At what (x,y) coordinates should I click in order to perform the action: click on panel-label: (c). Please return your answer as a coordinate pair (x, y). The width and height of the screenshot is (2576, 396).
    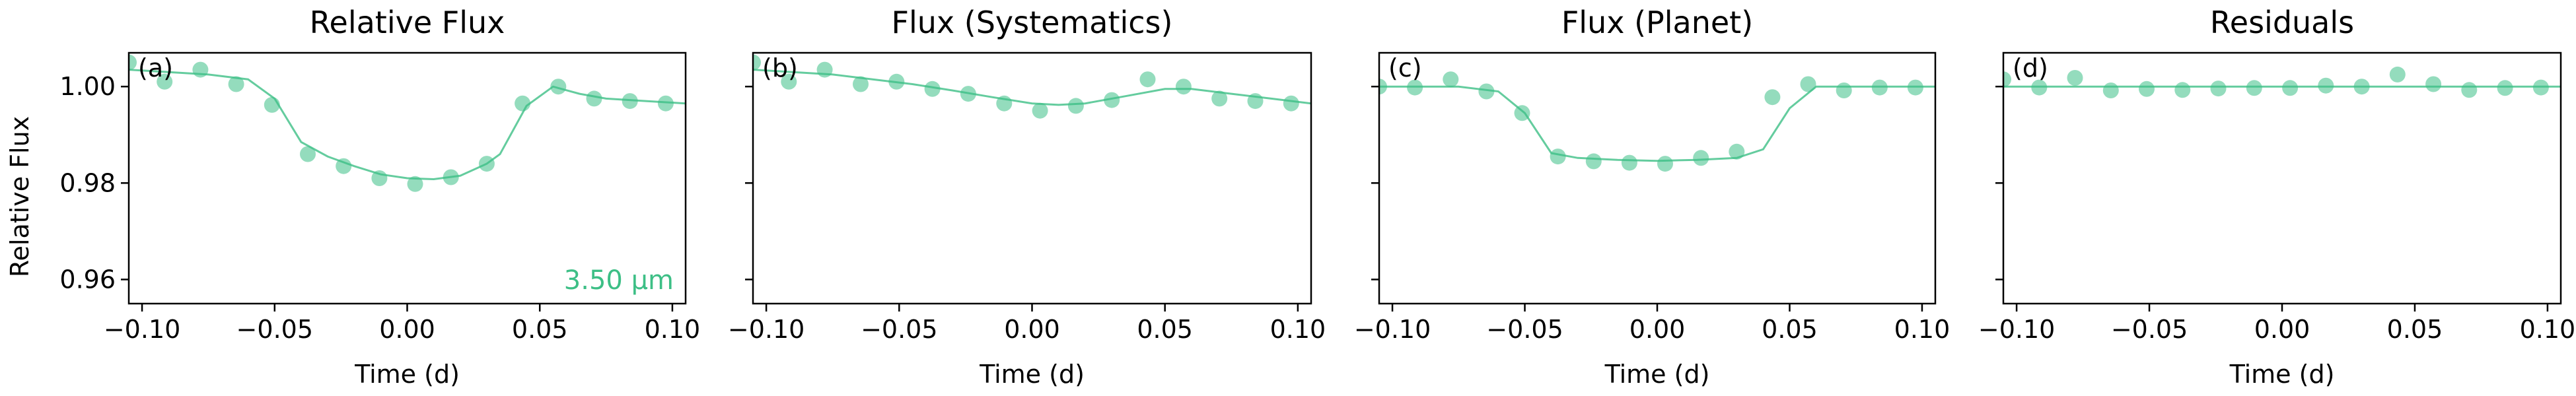
    Looking at the image, I should click on (1405, 67).